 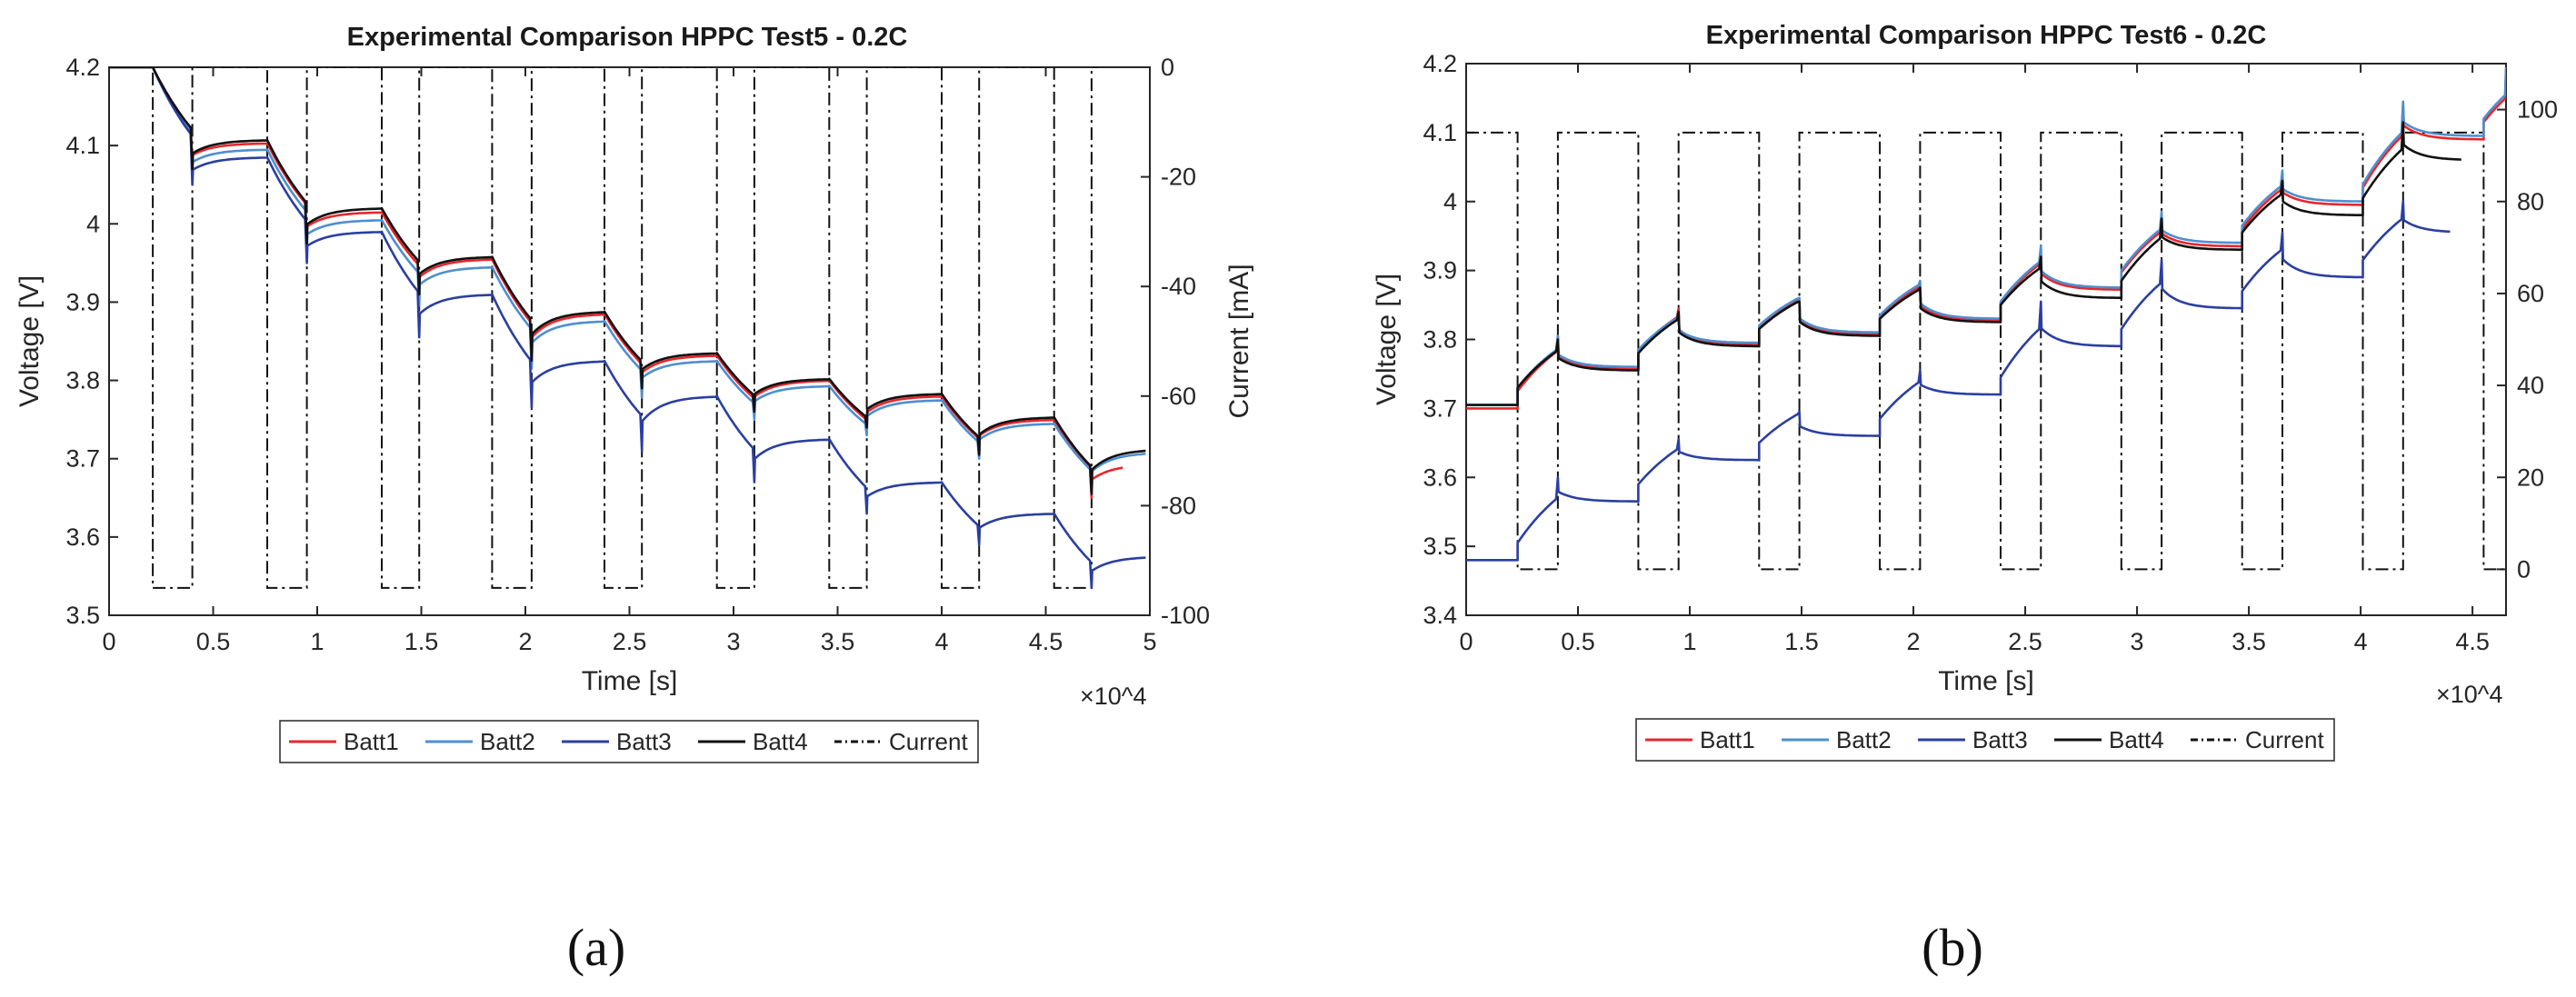 I want to click on y2-tick-label: 100, so click(x=2537, y=110).